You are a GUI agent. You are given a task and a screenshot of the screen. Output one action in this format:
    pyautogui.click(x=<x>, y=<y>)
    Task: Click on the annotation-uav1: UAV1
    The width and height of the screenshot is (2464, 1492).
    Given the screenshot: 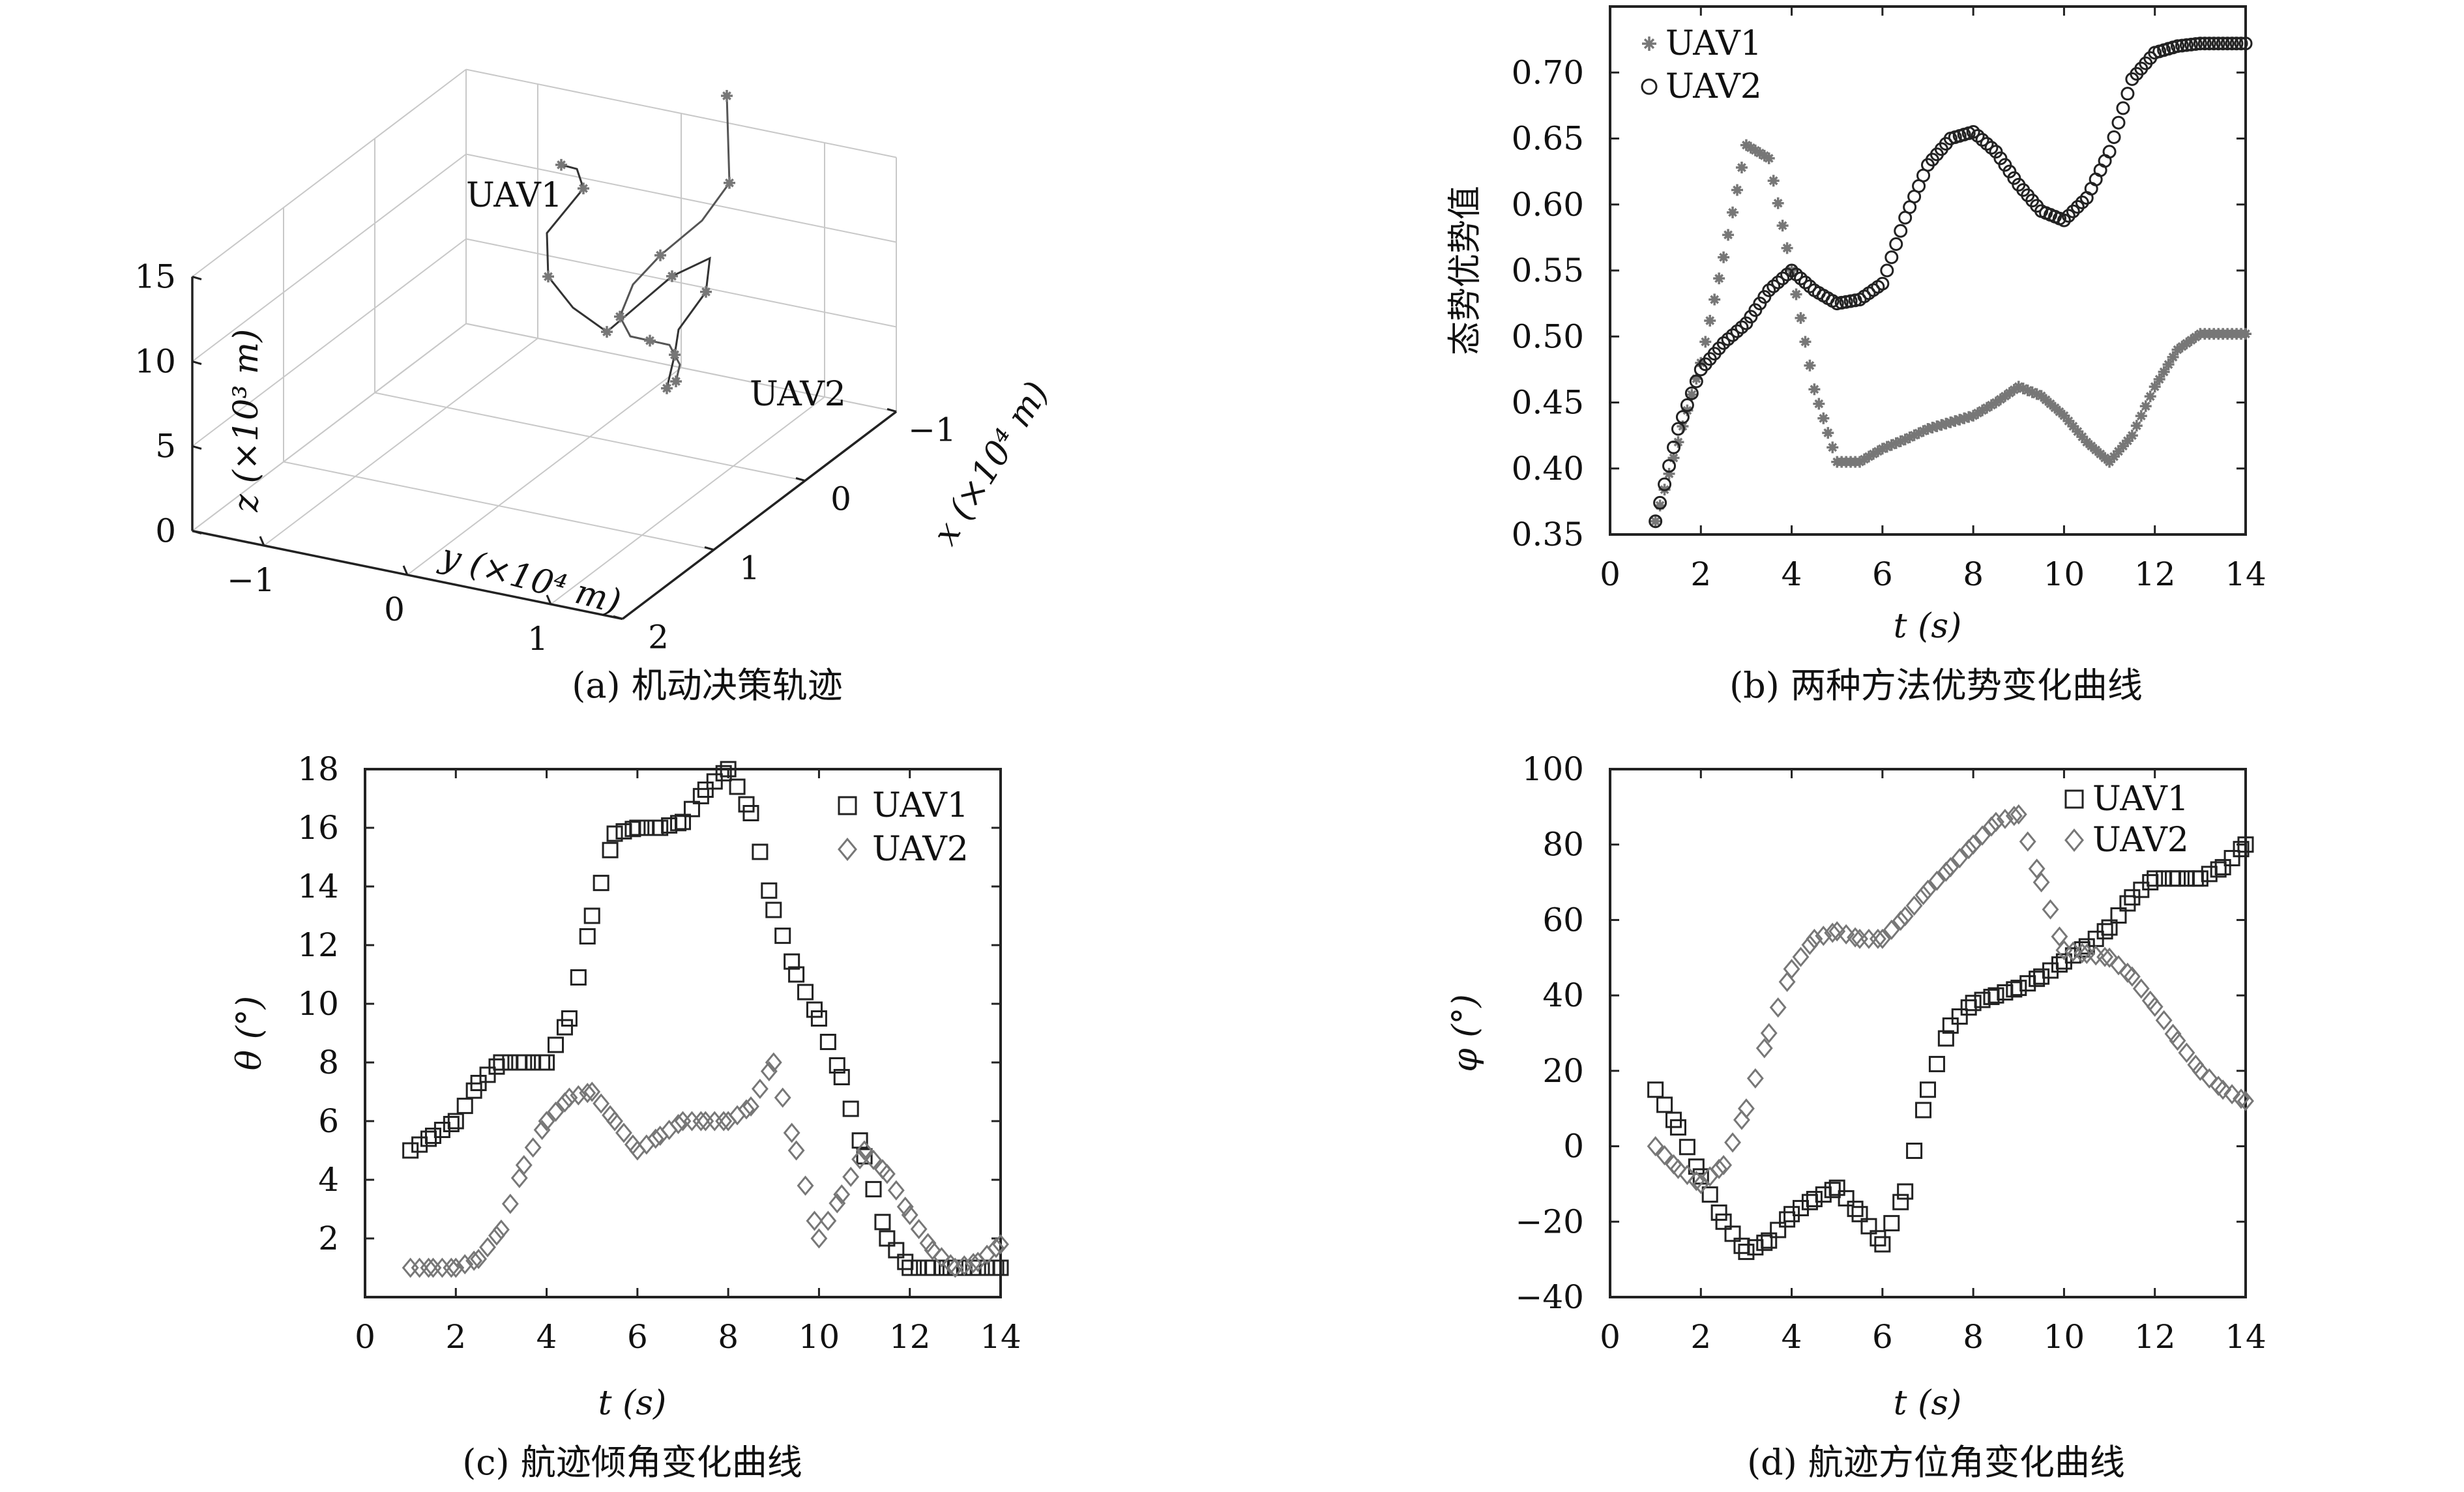 What is the action you would take?
    pyautogui.click(x=514, y=195)
    